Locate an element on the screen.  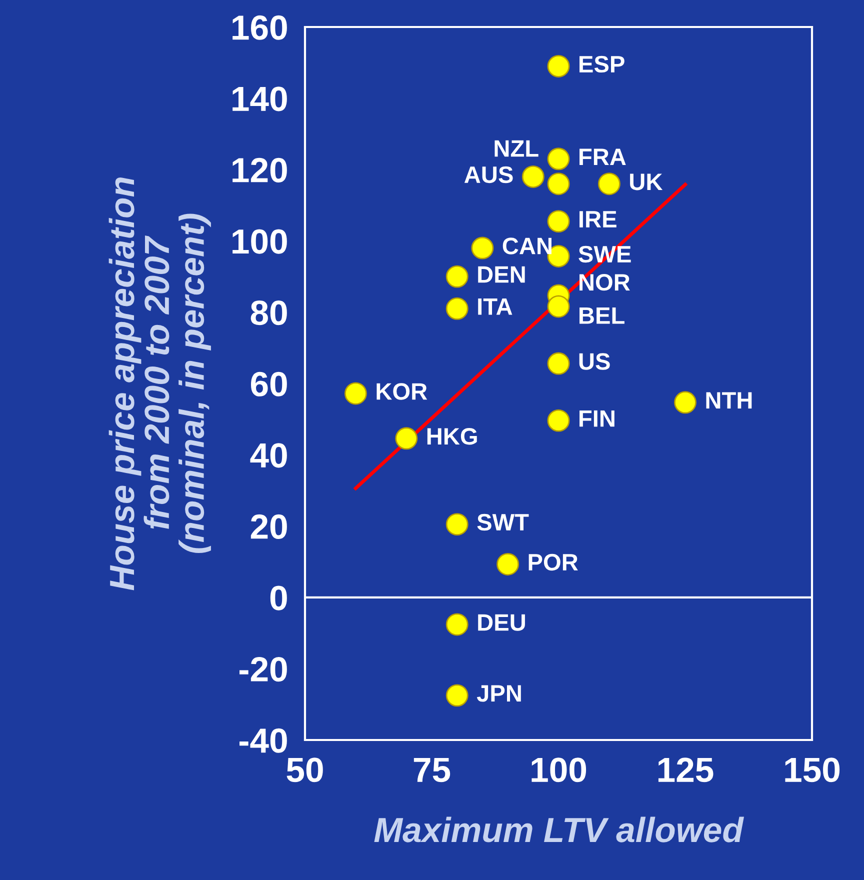
annotation: IRE is located at coordinates (598, 219).